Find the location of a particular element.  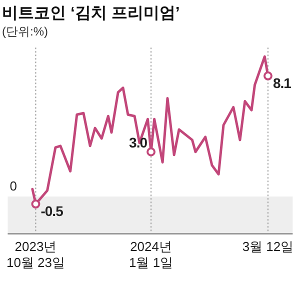

x-tick-label: 2024년 1월 1일 is located at coordinates (151, 254).